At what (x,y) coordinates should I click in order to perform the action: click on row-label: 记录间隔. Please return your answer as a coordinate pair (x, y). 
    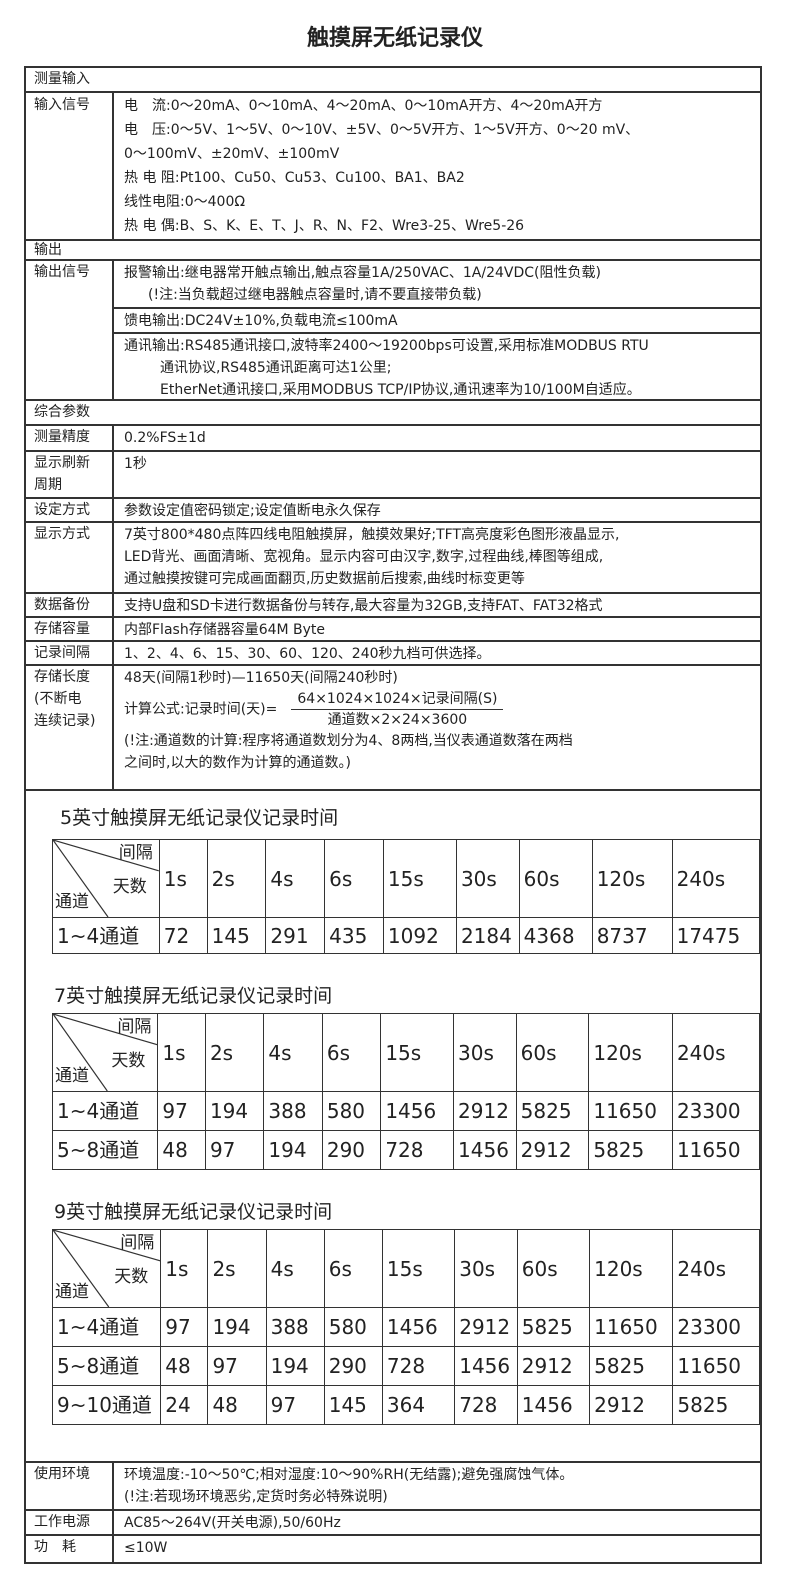
    Looking at the image, I should click on (70, 653).